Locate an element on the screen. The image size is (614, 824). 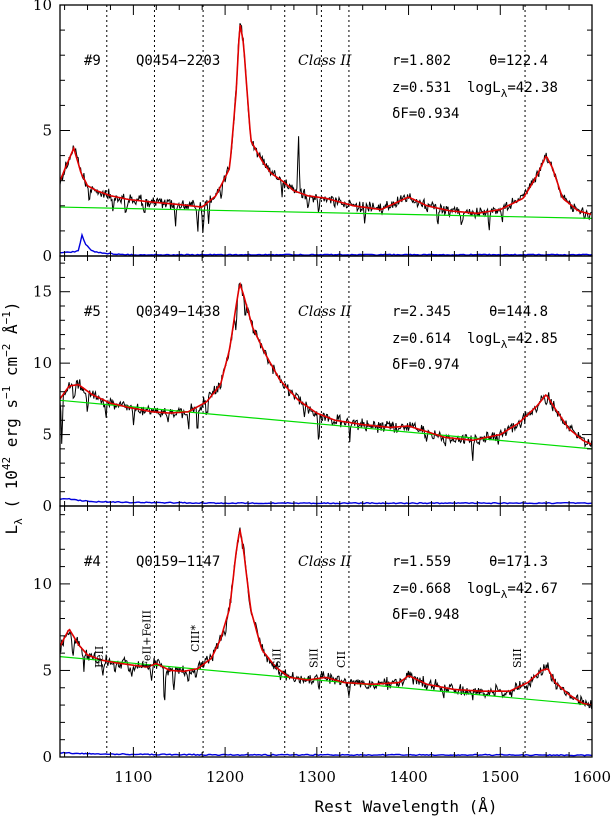
z-value: z=0.614 is located at coordinates (421, 339).